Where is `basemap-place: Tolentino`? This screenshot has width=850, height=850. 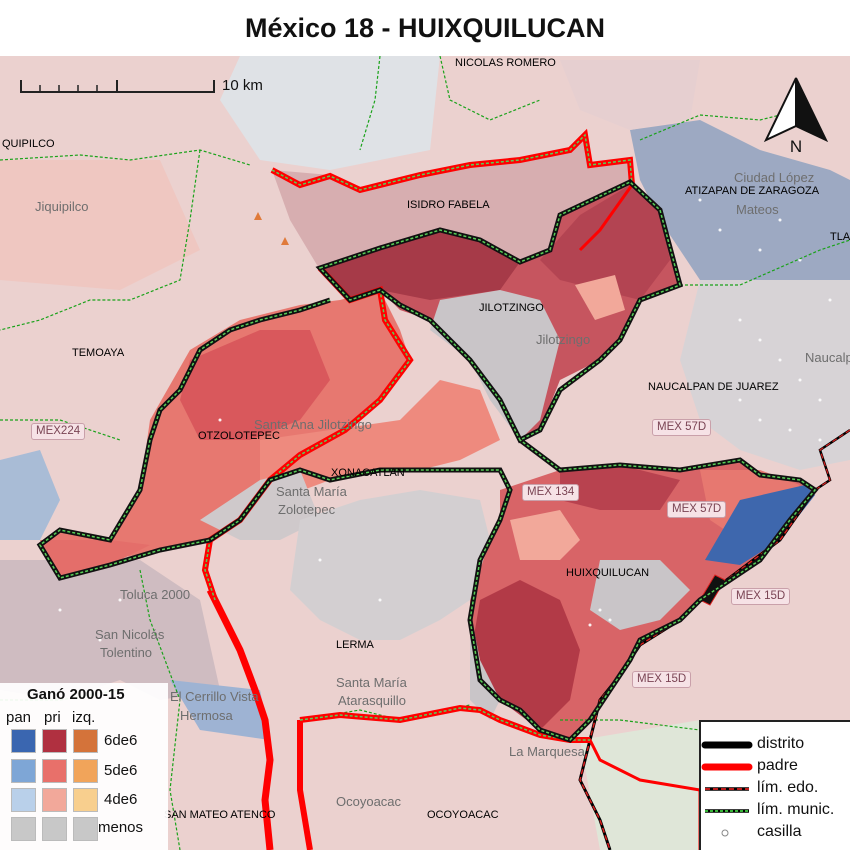
basemap-place: Tolentino is located at coordinates (126, 652).